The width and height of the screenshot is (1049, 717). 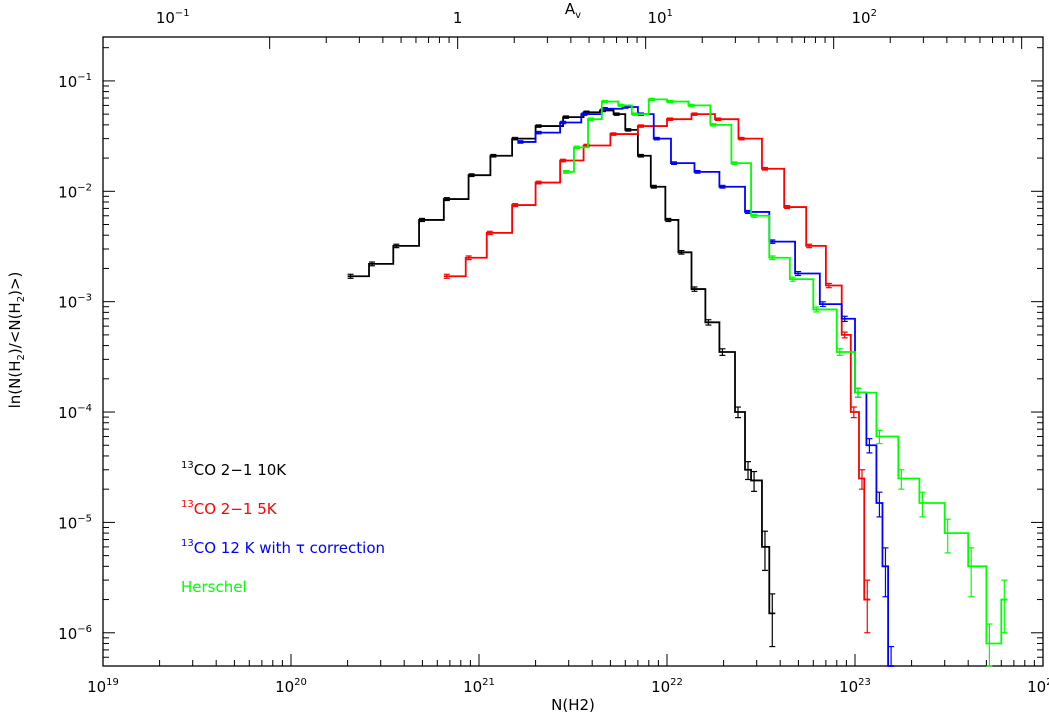 I want to click on y-tick-label: 10⁻¹, so click(x=75, y=81).